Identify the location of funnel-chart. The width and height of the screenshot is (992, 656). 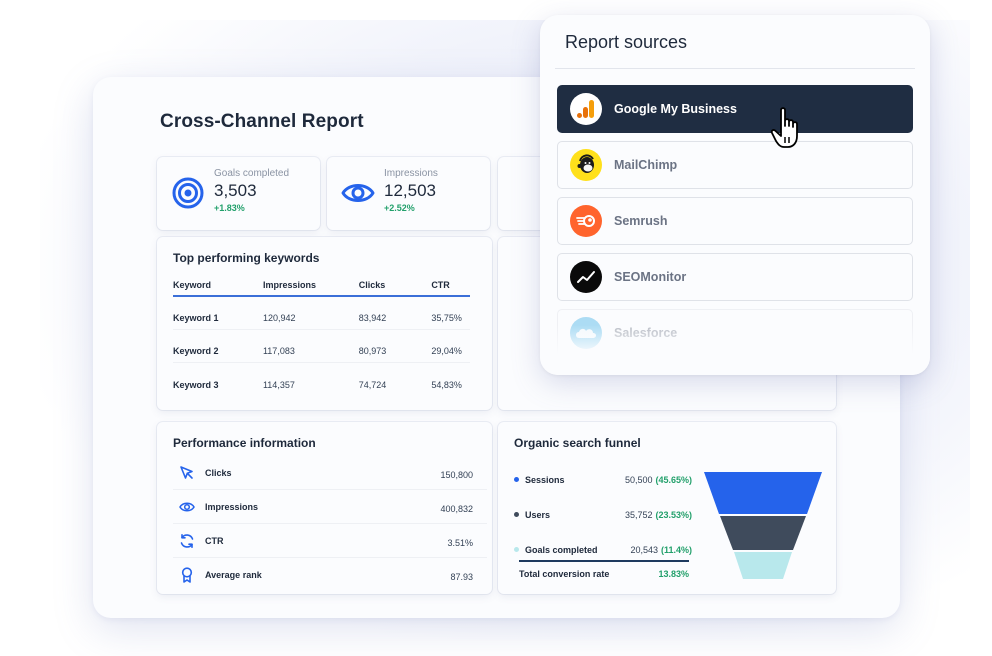
(763, 525).